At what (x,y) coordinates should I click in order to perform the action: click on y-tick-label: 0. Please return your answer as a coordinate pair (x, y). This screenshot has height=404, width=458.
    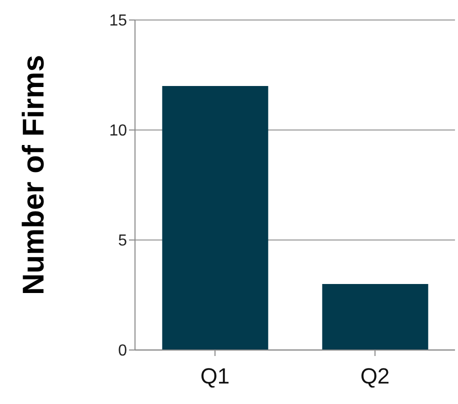
    Looking at the image, I should click on (123, 351).